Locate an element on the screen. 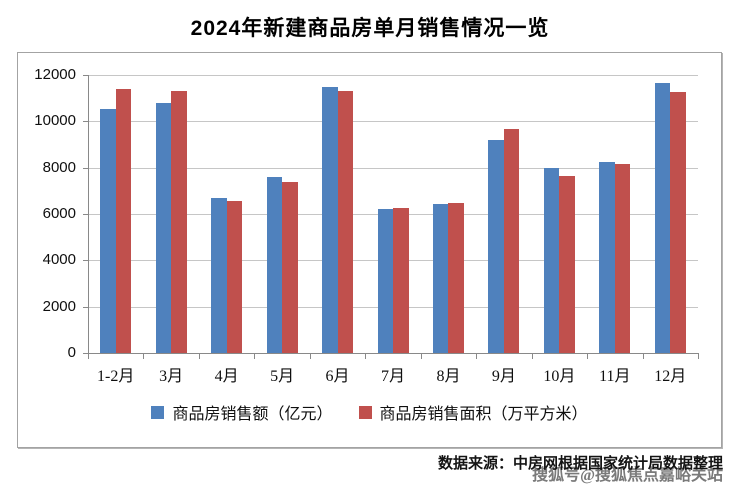 This screenshot has height=487, width=740. bar-sales-10月 is located at coordinates (551, 260).